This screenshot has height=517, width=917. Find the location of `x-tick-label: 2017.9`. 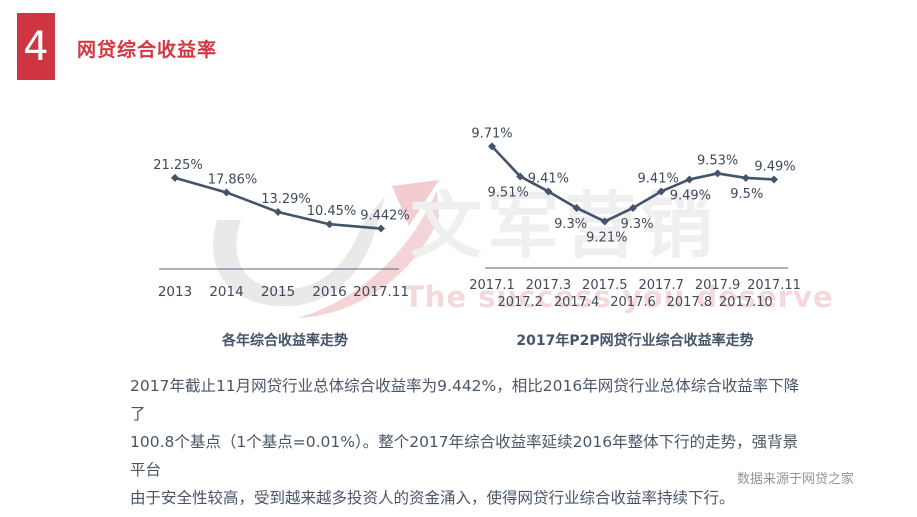

x-tick-label: 2017.9 is located at coordinates (718, 285).